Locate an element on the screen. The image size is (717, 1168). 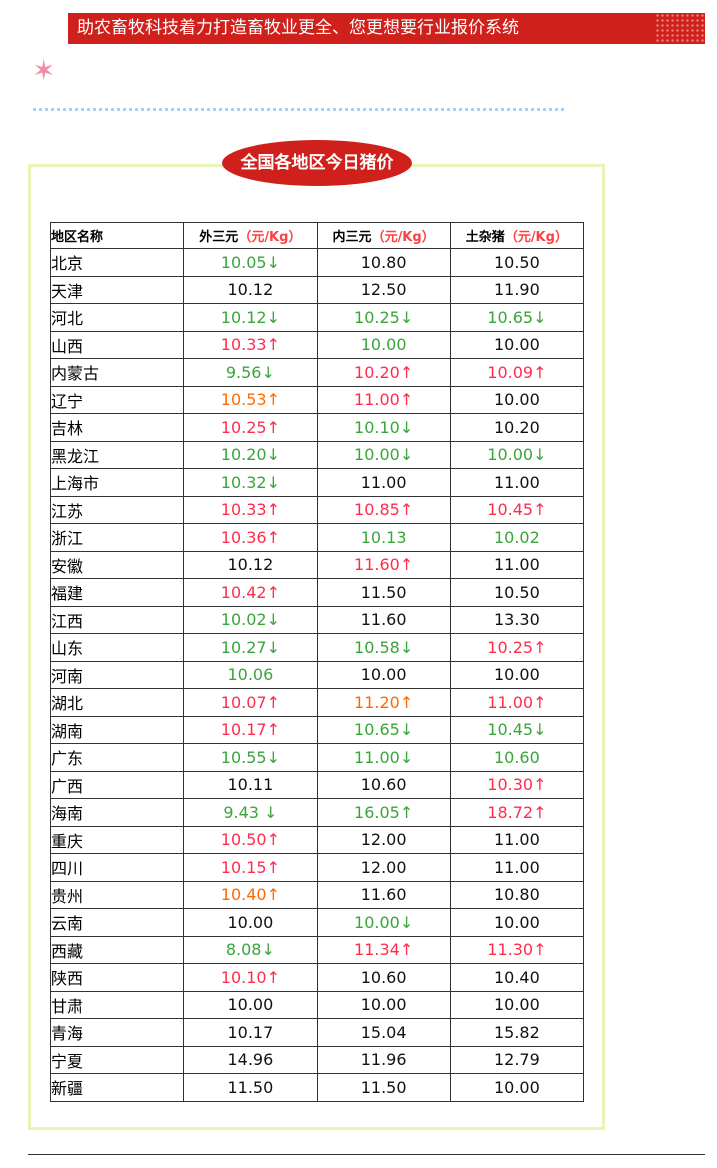
banner-title: 助农畜牧科技着力打造畜牧业更全、您更想要行业报价系统 is located at coordinates (298, 28).